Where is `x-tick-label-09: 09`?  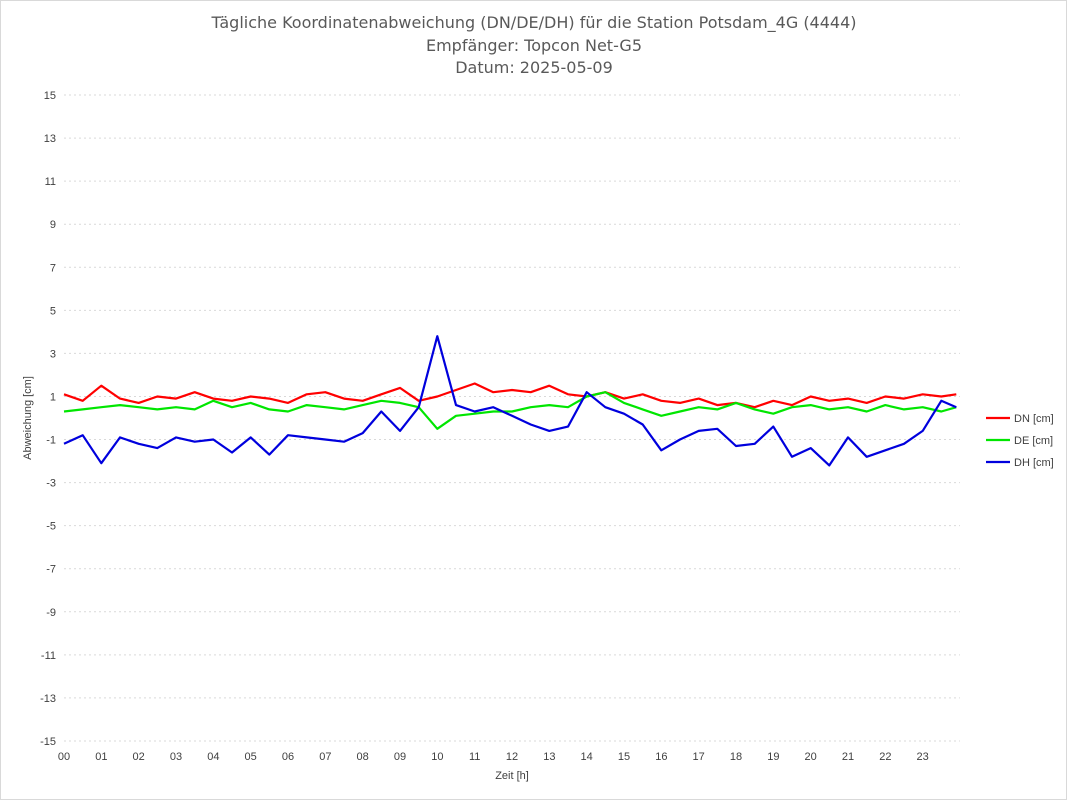 x-tick-label-09: 09 is located at coordinates (400, 757).